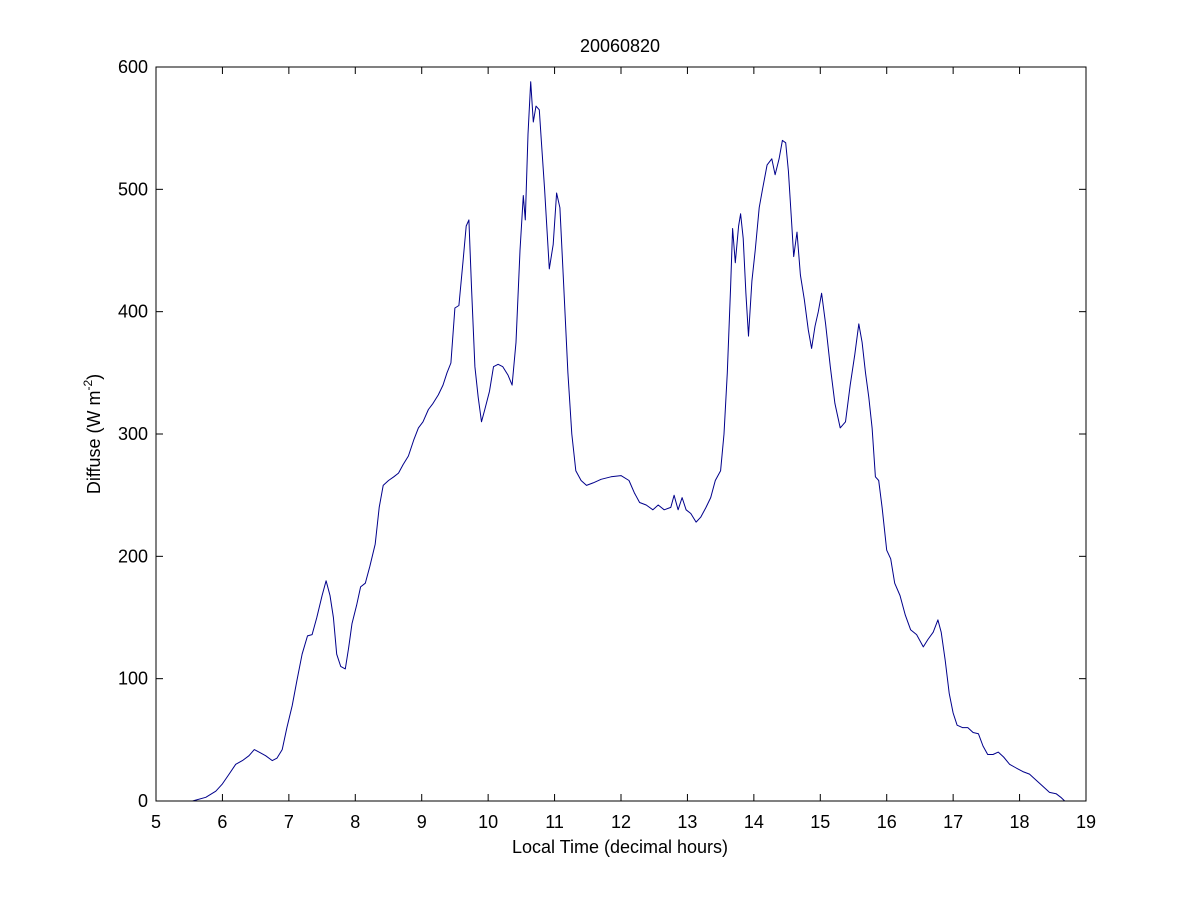  Describe the element at coordinates (133, 189) in the screenshot. I see `y-tick-label: 500` at that location.